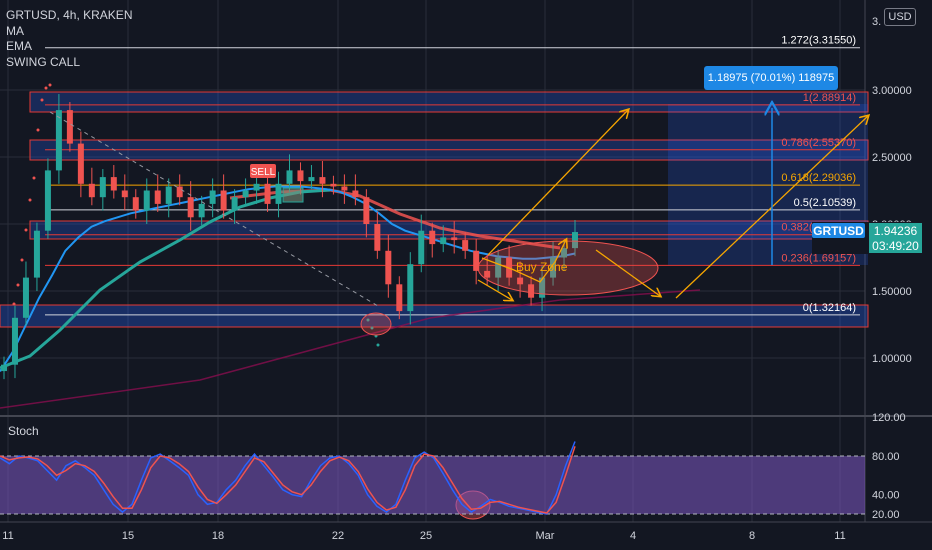  Describe the element at coordinates (892, 158) in the screenshot. I see `price-tick-label: 2.50000` at that location.